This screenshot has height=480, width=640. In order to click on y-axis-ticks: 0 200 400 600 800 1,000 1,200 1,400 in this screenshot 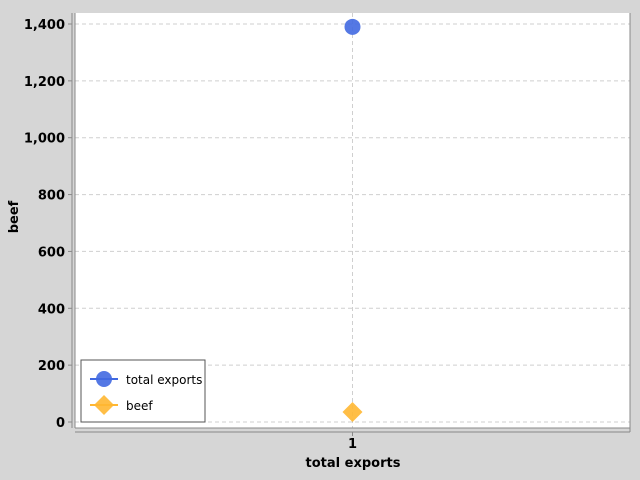, I will do `click(48, 224)`.